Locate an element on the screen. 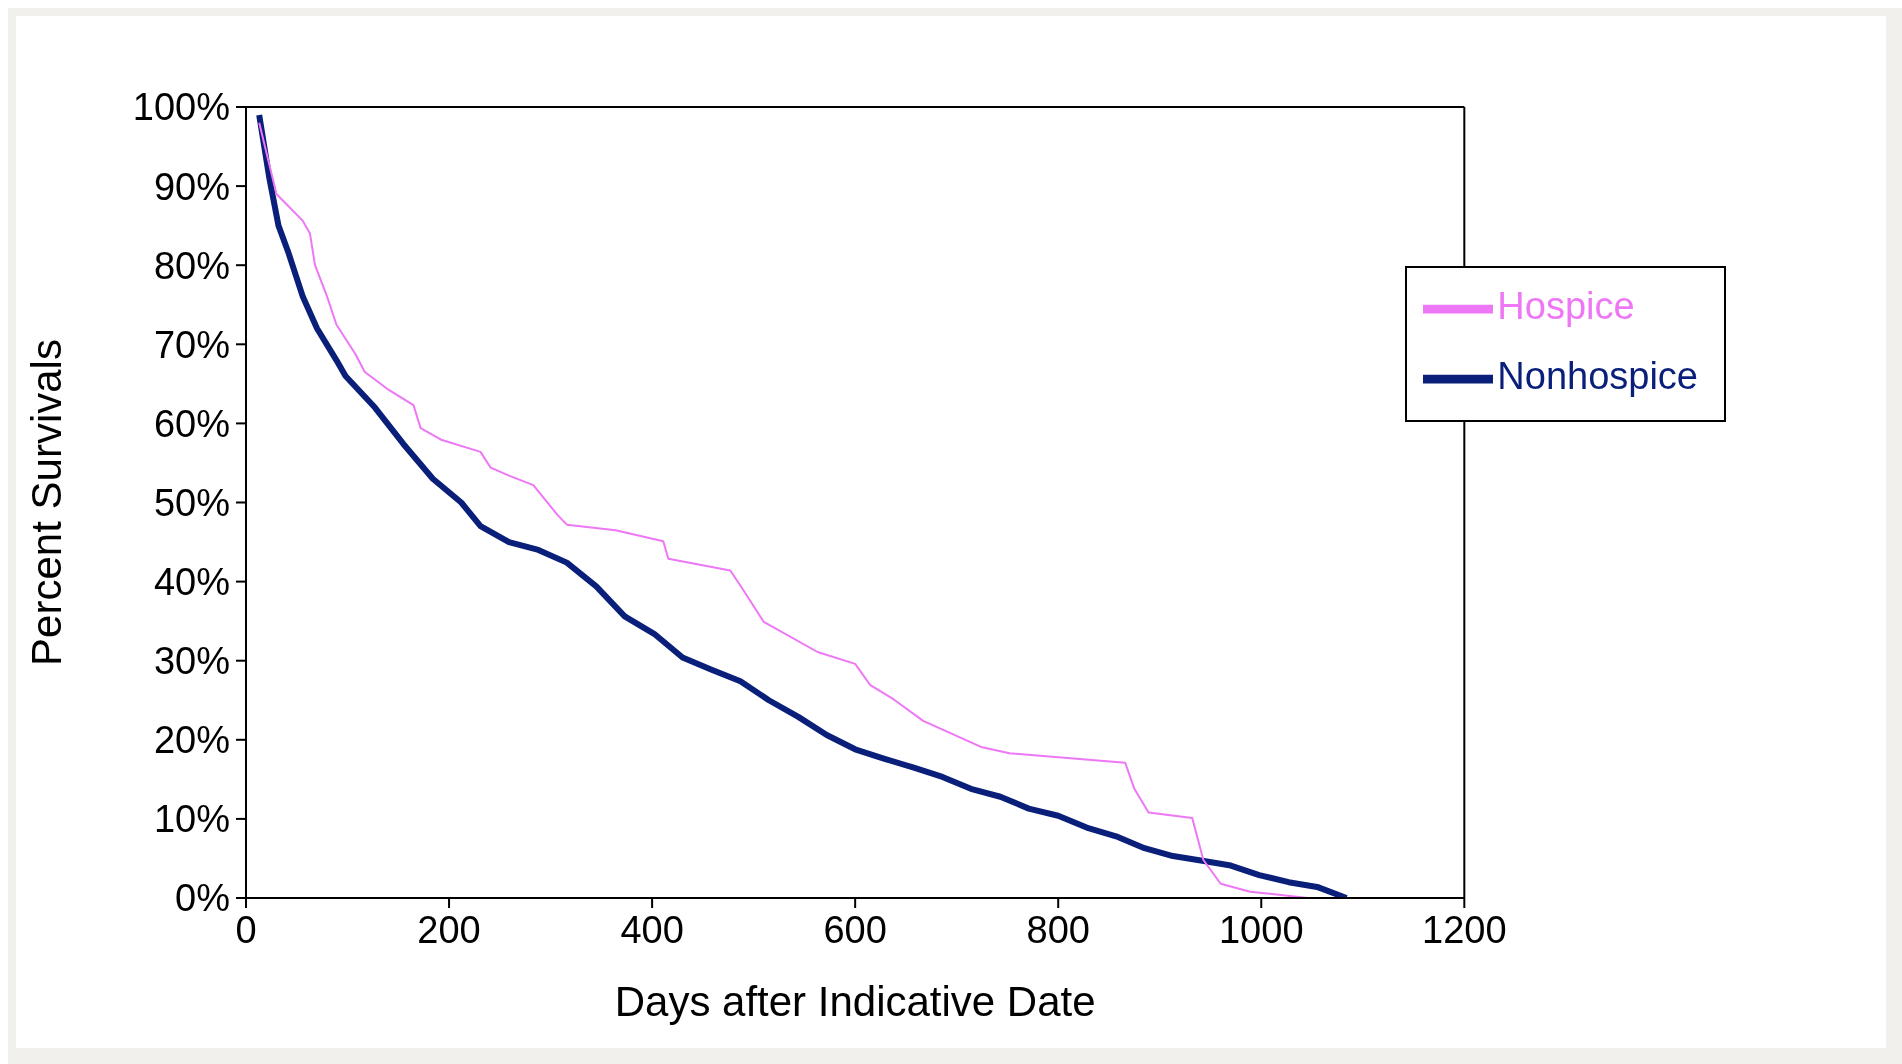  x-tick-label: 0 is located at coordinates (246, 929).